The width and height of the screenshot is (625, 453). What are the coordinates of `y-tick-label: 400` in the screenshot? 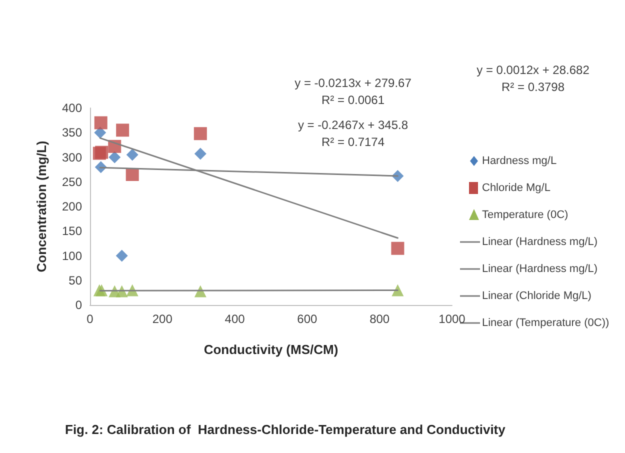 It's located at (72, 108).